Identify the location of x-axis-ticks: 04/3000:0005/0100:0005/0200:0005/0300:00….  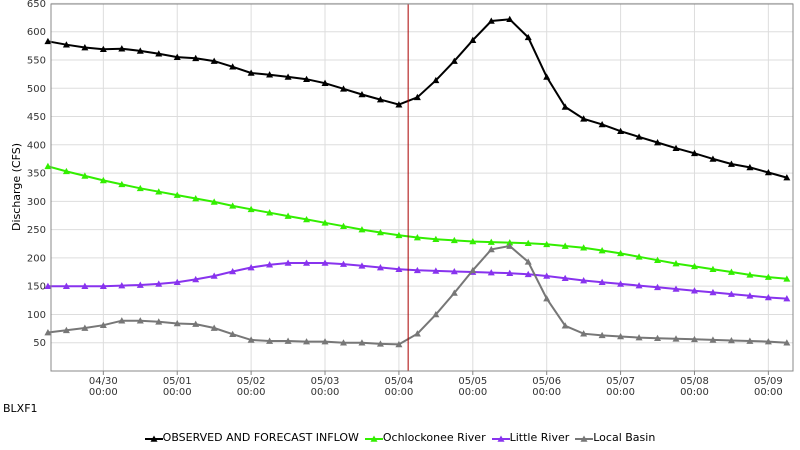
(436, 384).